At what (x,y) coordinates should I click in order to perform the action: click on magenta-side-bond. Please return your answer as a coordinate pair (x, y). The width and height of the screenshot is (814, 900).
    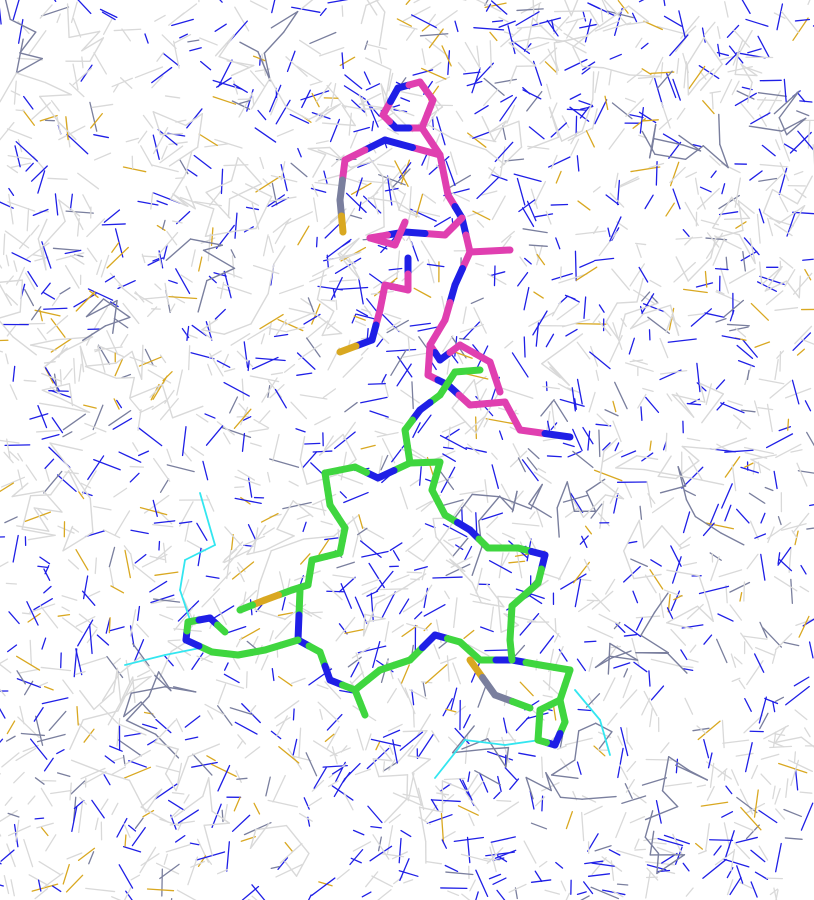
    Looking at the image, I should click on (398, 143).